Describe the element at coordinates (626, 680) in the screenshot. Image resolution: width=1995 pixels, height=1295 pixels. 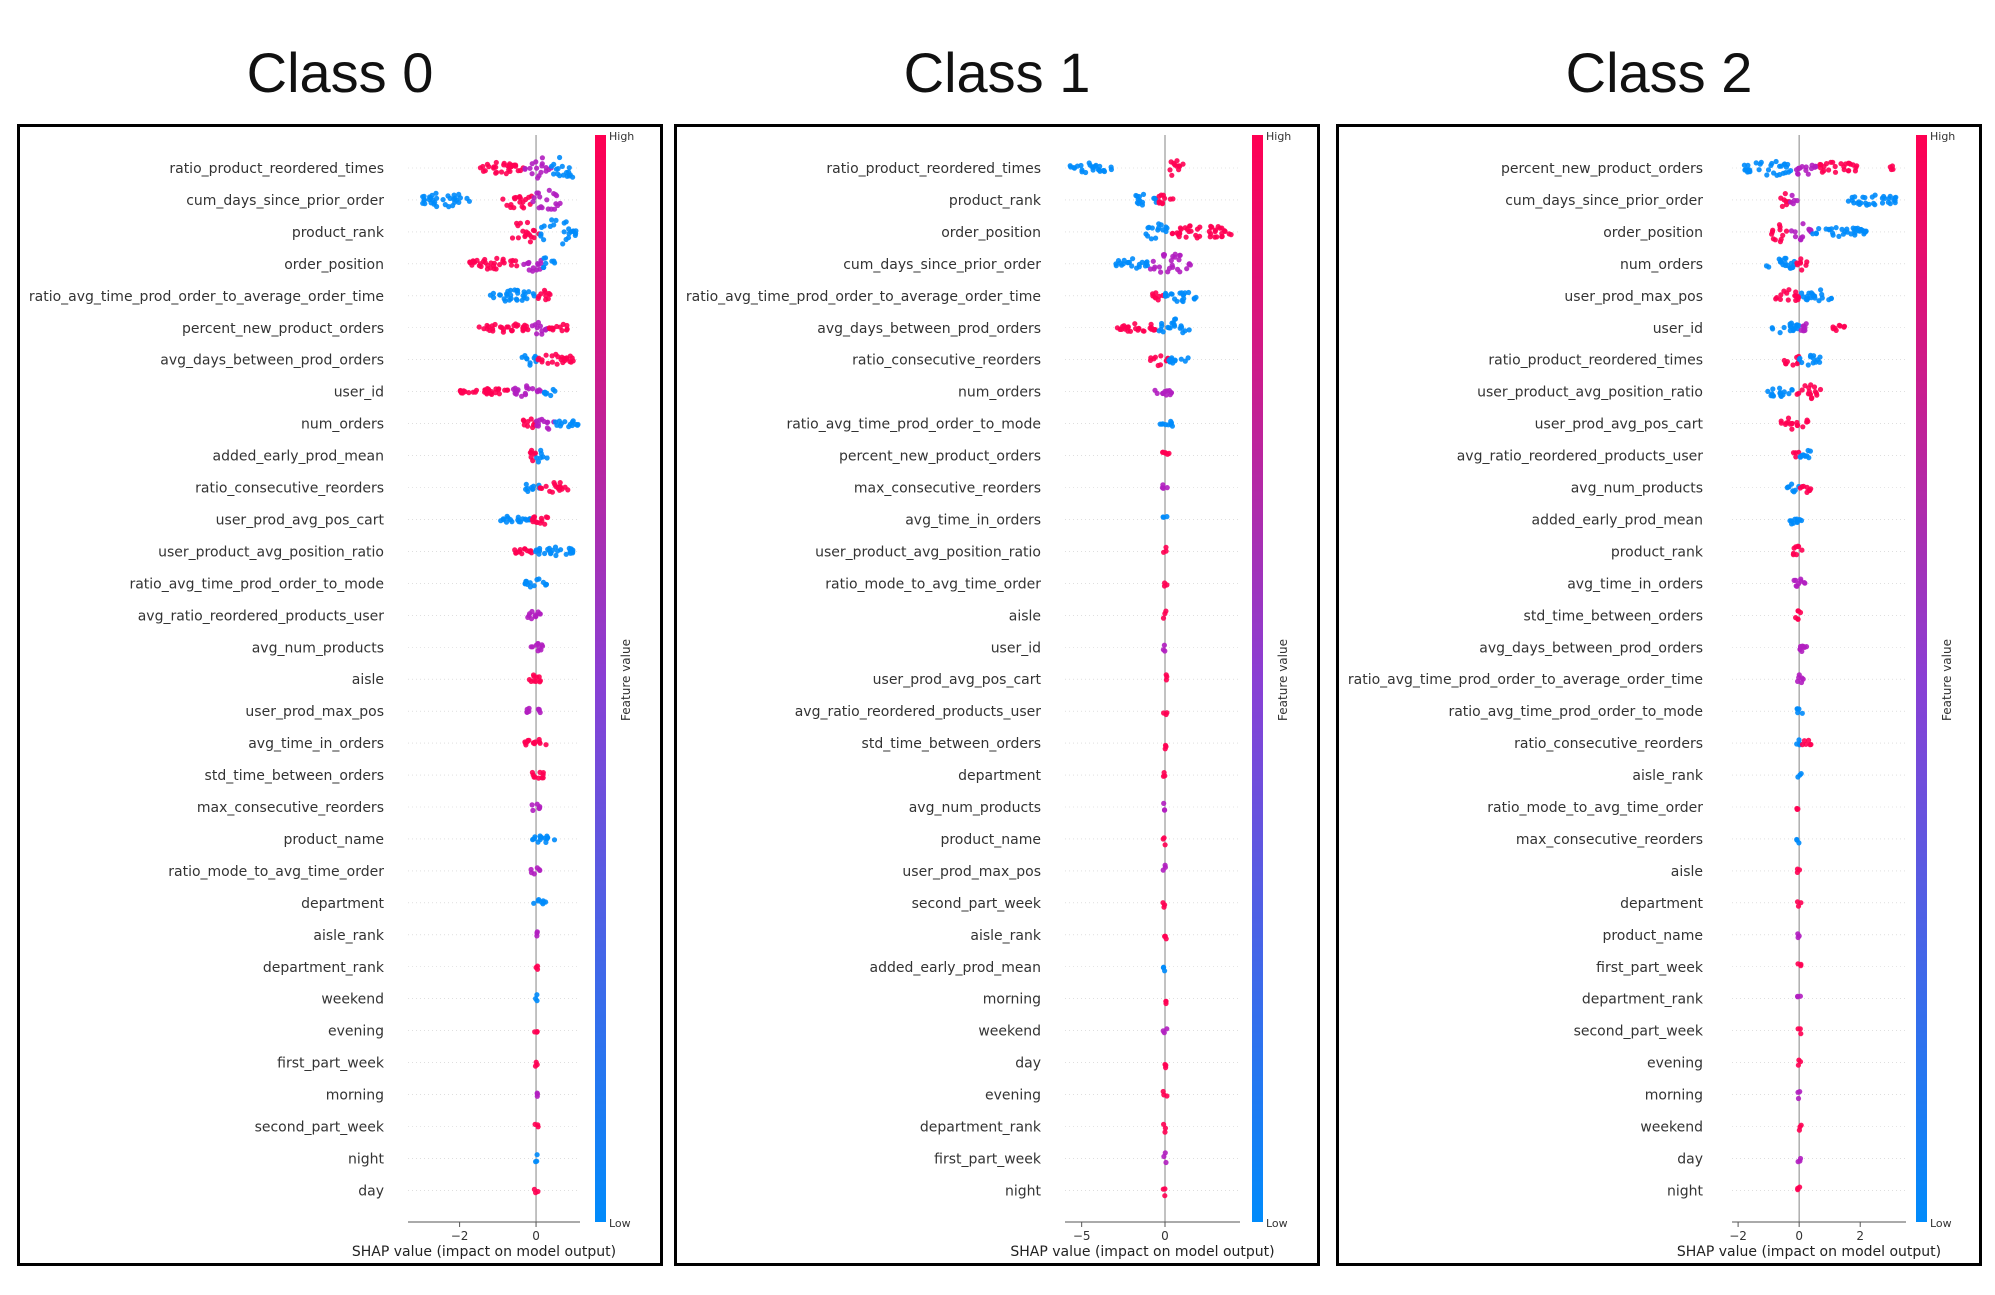
I see `class0-colorbar-title: Feature value` at that location.